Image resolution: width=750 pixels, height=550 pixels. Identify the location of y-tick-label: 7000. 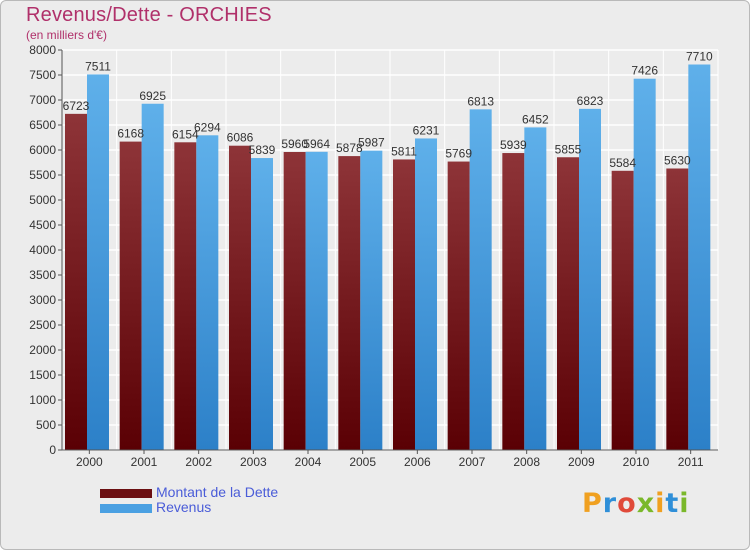
(42, 100).